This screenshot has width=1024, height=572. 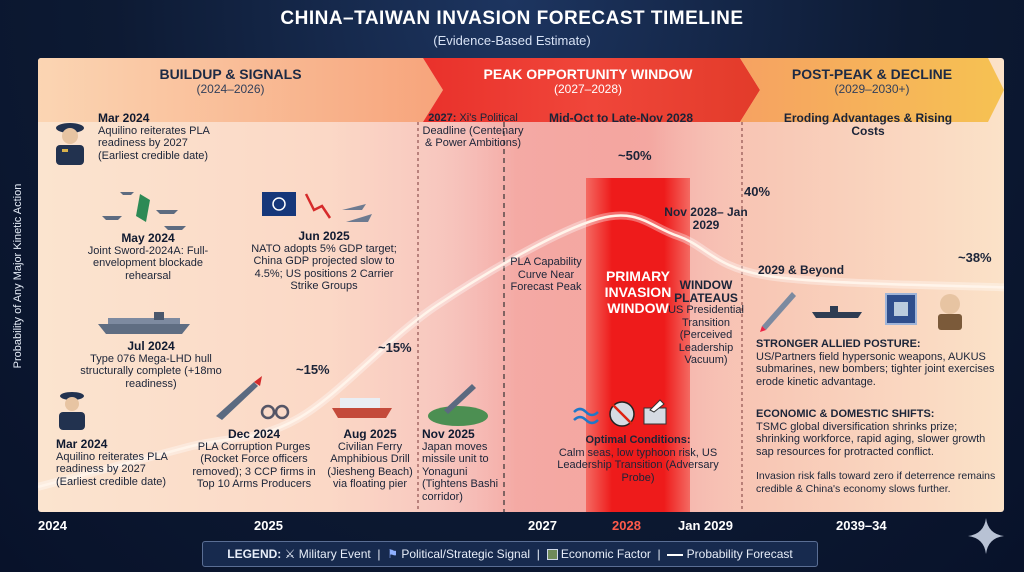 What do you see at coordinates (861, 312) in the screenshot?
I see `icon-future-arms` at bounding box center [861, 312].